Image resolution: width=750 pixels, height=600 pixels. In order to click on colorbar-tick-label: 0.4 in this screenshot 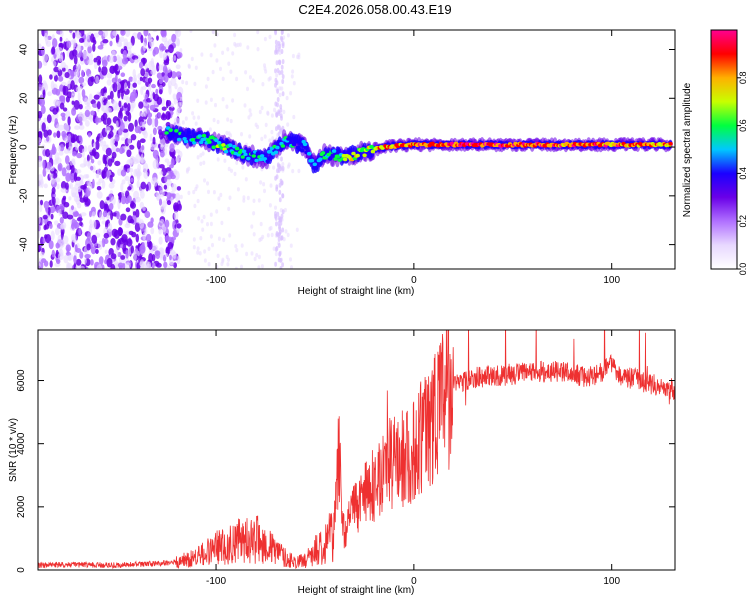, I will do `click(743, 173)`.